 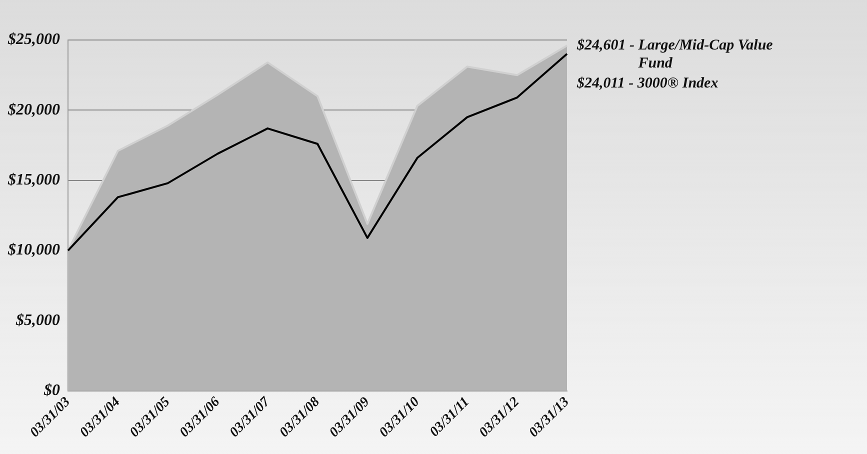 I want to click on y-tick-label: $0, so click(x=51, y=391).